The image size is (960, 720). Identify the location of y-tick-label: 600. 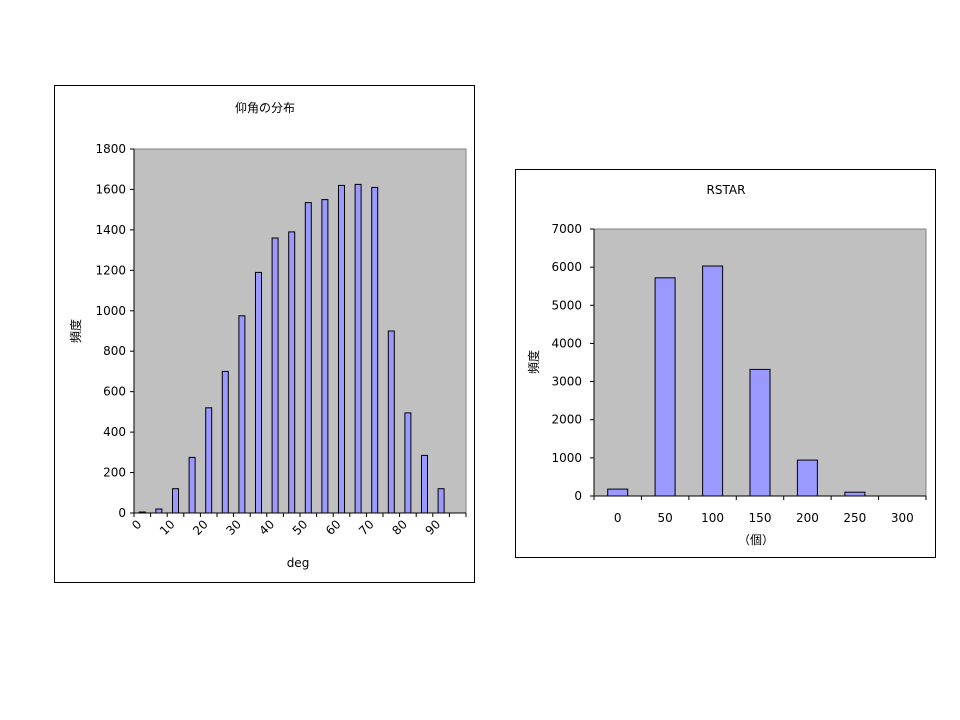
(114, 392).